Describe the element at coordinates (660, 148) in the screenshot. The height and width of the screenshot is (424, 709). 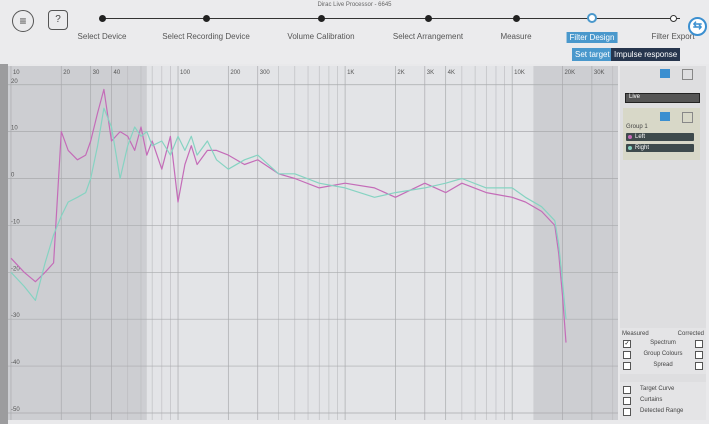
I see `legend-item: Right` at that location.